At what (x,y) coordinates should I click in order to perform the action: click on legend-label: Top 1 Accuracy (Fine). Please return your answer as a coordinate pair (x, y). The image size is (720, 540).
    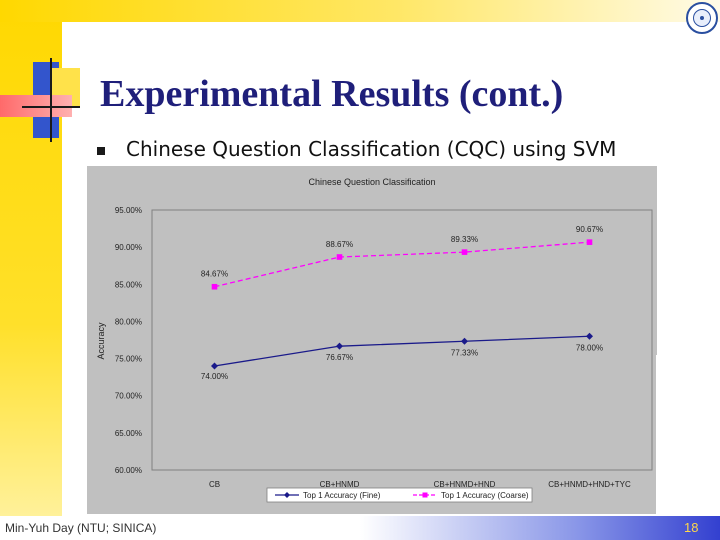
    Looking at the image, I should click on (342, 495).